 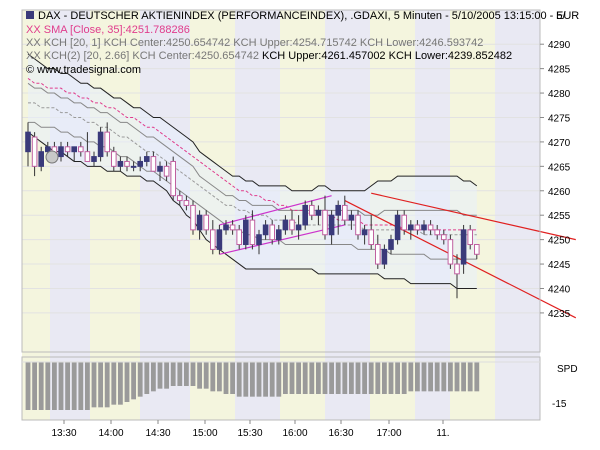 I want to click on x-tick-label: 14:00, so click(x=110, y=433).